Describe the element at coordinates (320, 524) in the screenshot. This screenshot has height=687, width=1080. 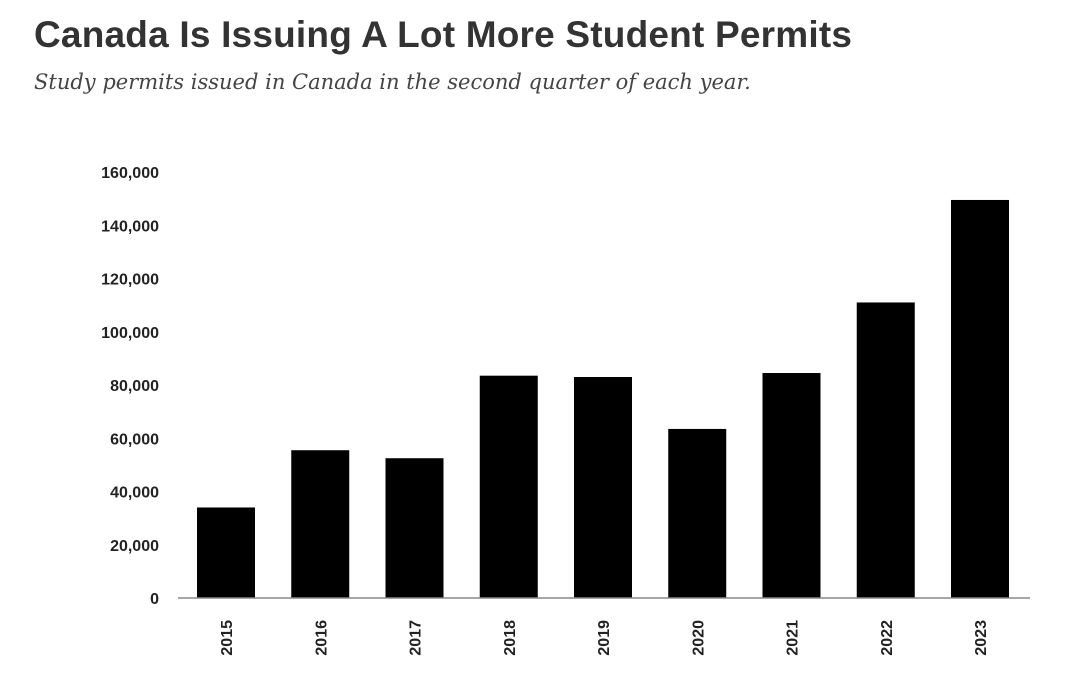
I see `bar-2016` at that location.